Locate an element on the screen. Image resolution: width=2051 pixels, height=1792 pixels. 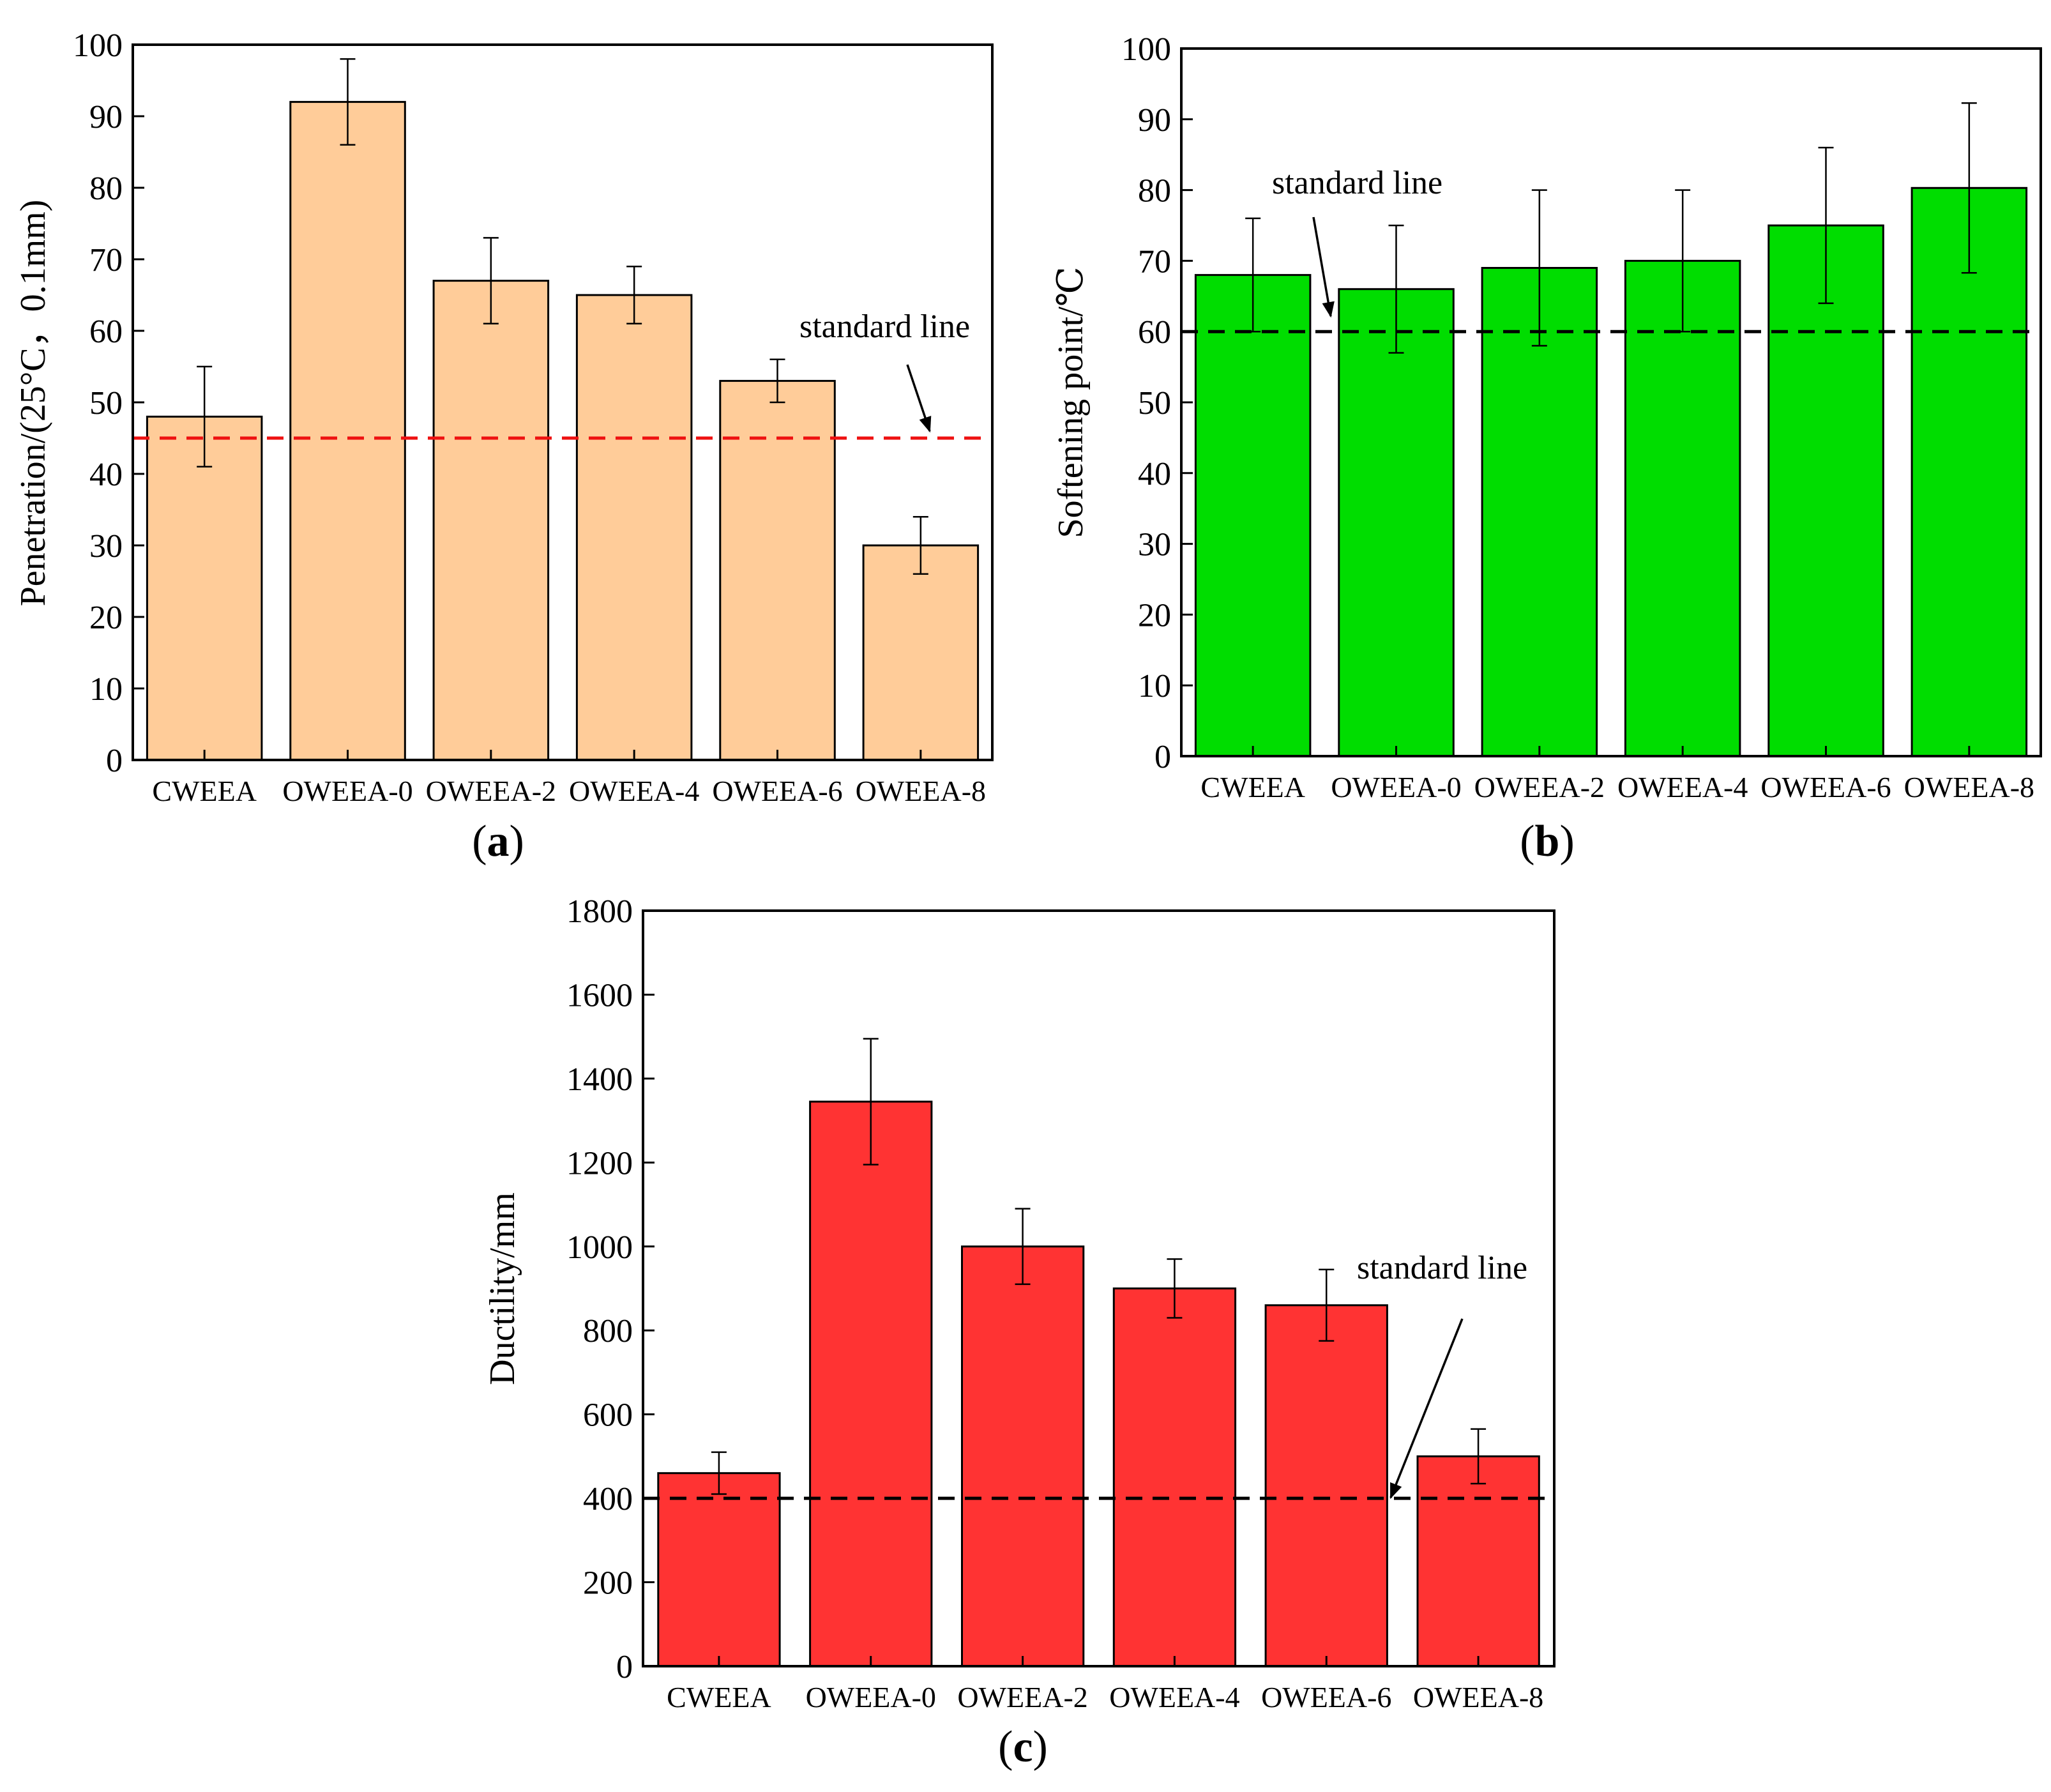
error-bar-a-cweea is located at coordinates (205, 416).